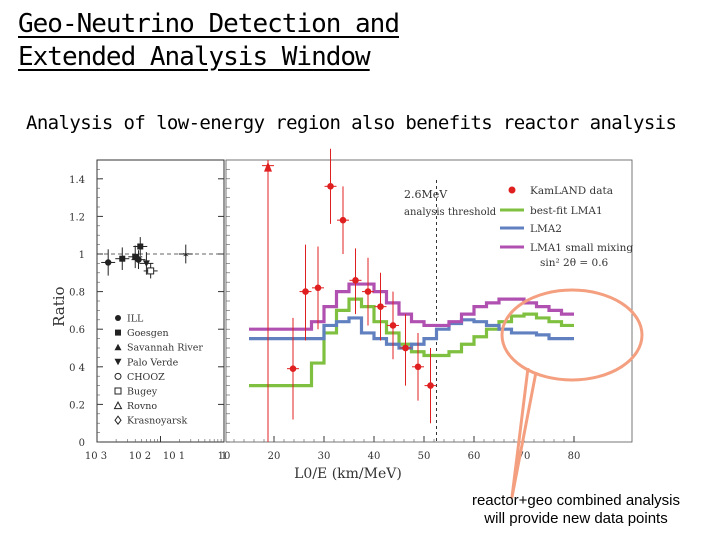  What do you see at coordinates (146, 377) in the screenshot?
I see `legend-entry-label: CHOOZ` at bounding box center [146, 377].